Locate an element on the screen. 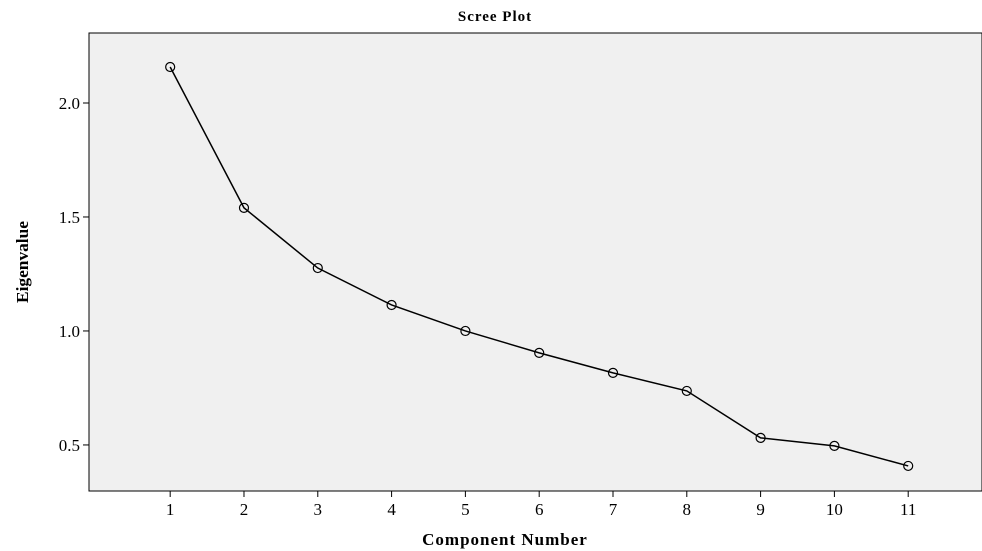  y-tick-label: 0.5 is located at coordinates (69, 445).